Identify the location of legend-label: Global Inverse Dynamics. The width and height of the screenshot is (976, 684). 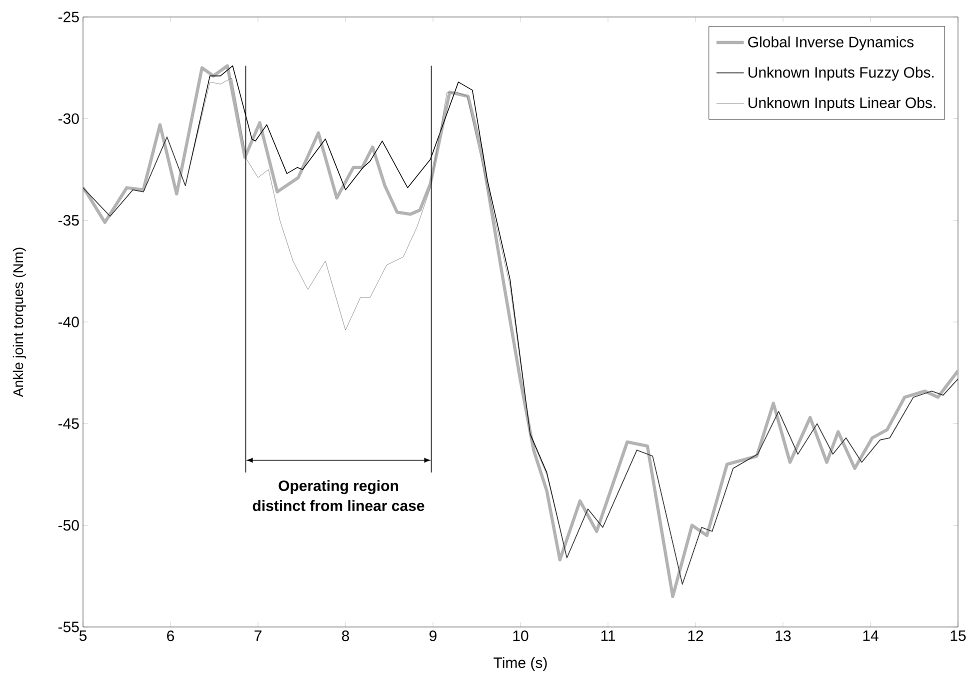
(831, 43).